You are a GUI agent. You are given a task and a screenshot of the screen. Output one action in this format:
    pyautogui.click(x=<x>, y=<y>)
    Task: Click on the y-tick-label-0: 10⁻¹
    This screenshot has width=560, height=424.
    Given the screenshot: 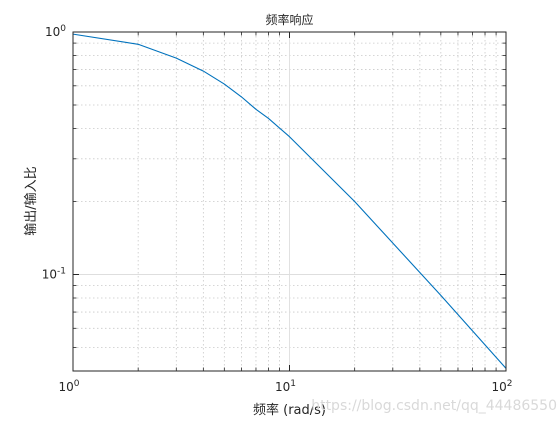 What is the action you would take?
    pyautogui.click(x=54, y=273)
    